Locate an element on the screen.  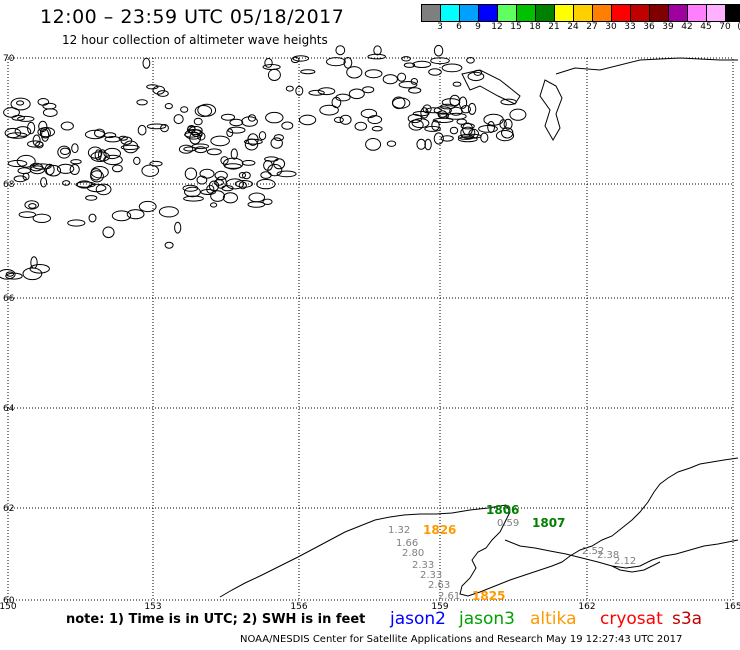
north-coast-contour is located at coordinates (646, 66).